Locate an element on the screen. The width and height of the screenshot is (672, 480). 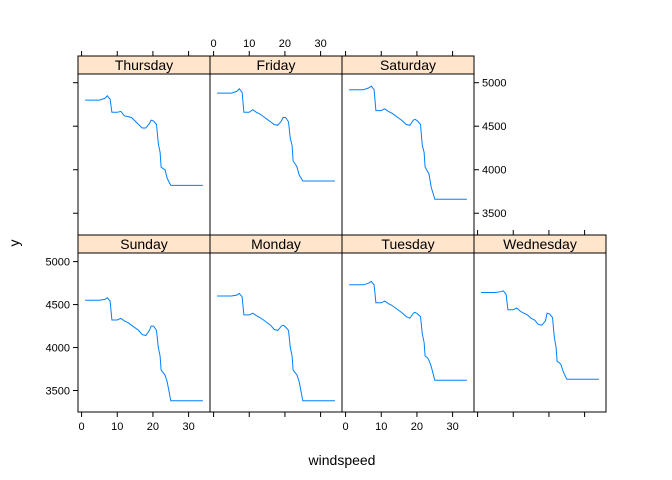
panel-tuesday: Tuesday is located at coordinates (408, 323).